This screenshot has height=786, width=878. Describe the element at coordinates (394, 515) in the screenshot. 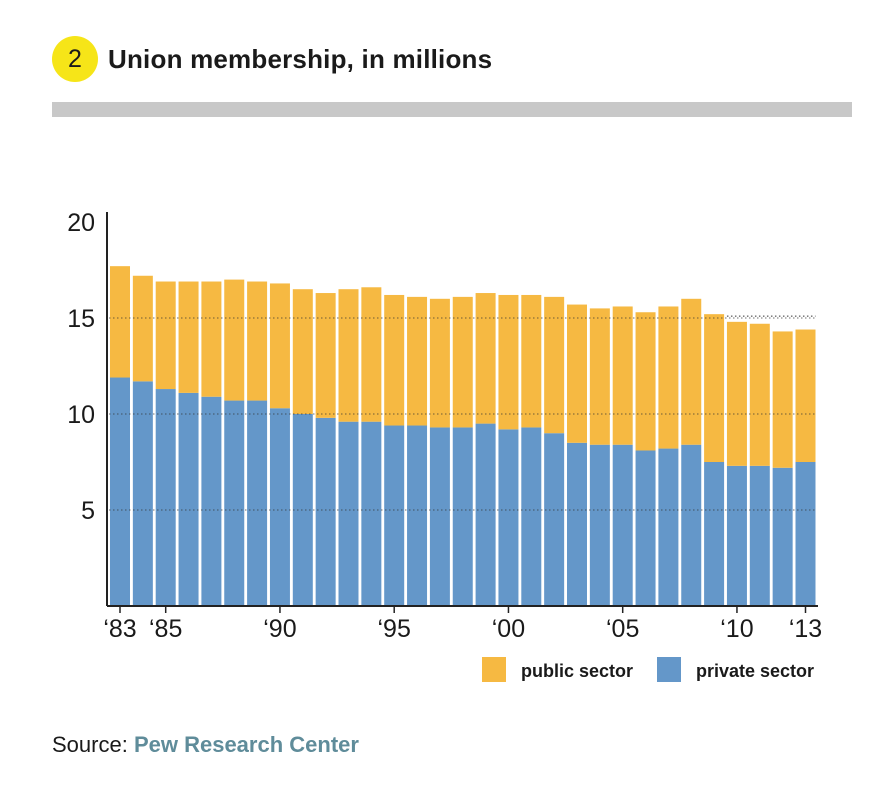

I see `bar-private-1995` at that location.